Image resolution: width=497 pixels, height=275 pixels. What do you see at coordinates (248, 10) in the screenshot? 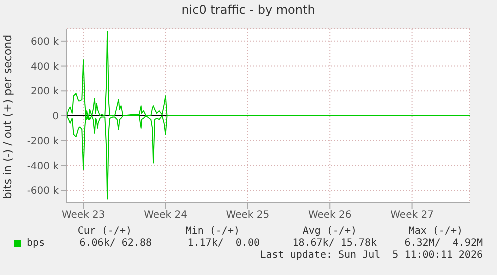
I see `chart-title: nic0 traffic - by month` at bounding box center [248, 10].